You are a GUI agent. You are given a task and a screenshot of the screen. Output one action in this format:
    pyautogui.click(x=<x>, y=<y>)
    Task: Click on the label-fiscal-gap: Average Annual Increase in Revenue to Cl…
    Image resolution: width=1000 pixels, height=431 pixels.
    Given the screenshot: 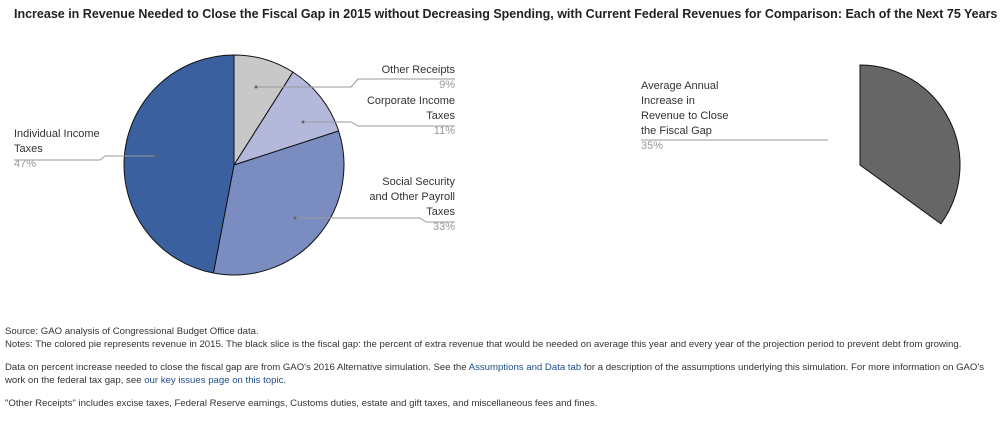 What is the action you would take?
    pyautogui.click(x=696, y=116)
    